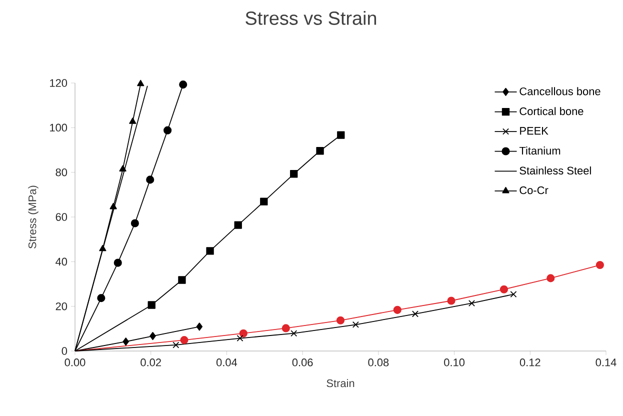 The image size is (623, 416). I want to click on x-tick-label: 0.06, so click(302, 362).